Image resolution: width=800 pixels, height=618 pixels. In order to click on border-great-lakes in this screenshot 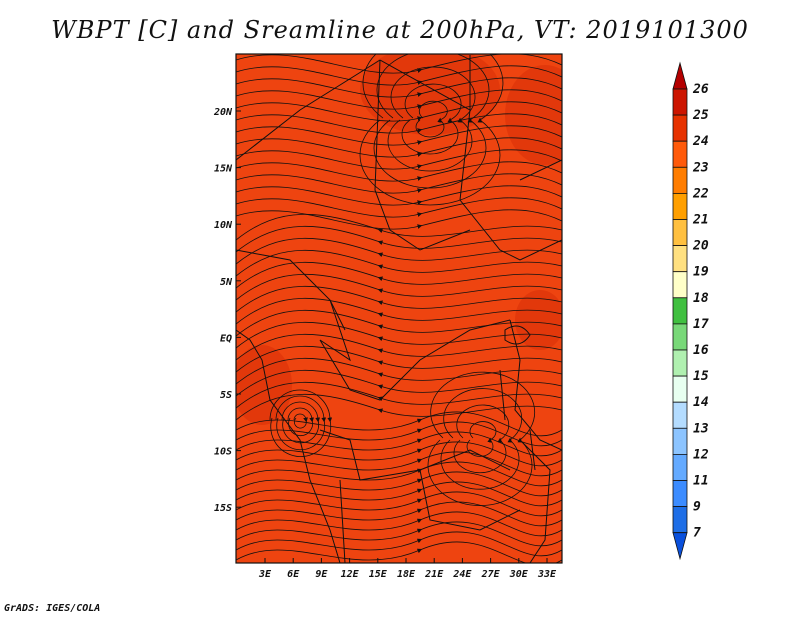, I will do `click(535, 385)`.